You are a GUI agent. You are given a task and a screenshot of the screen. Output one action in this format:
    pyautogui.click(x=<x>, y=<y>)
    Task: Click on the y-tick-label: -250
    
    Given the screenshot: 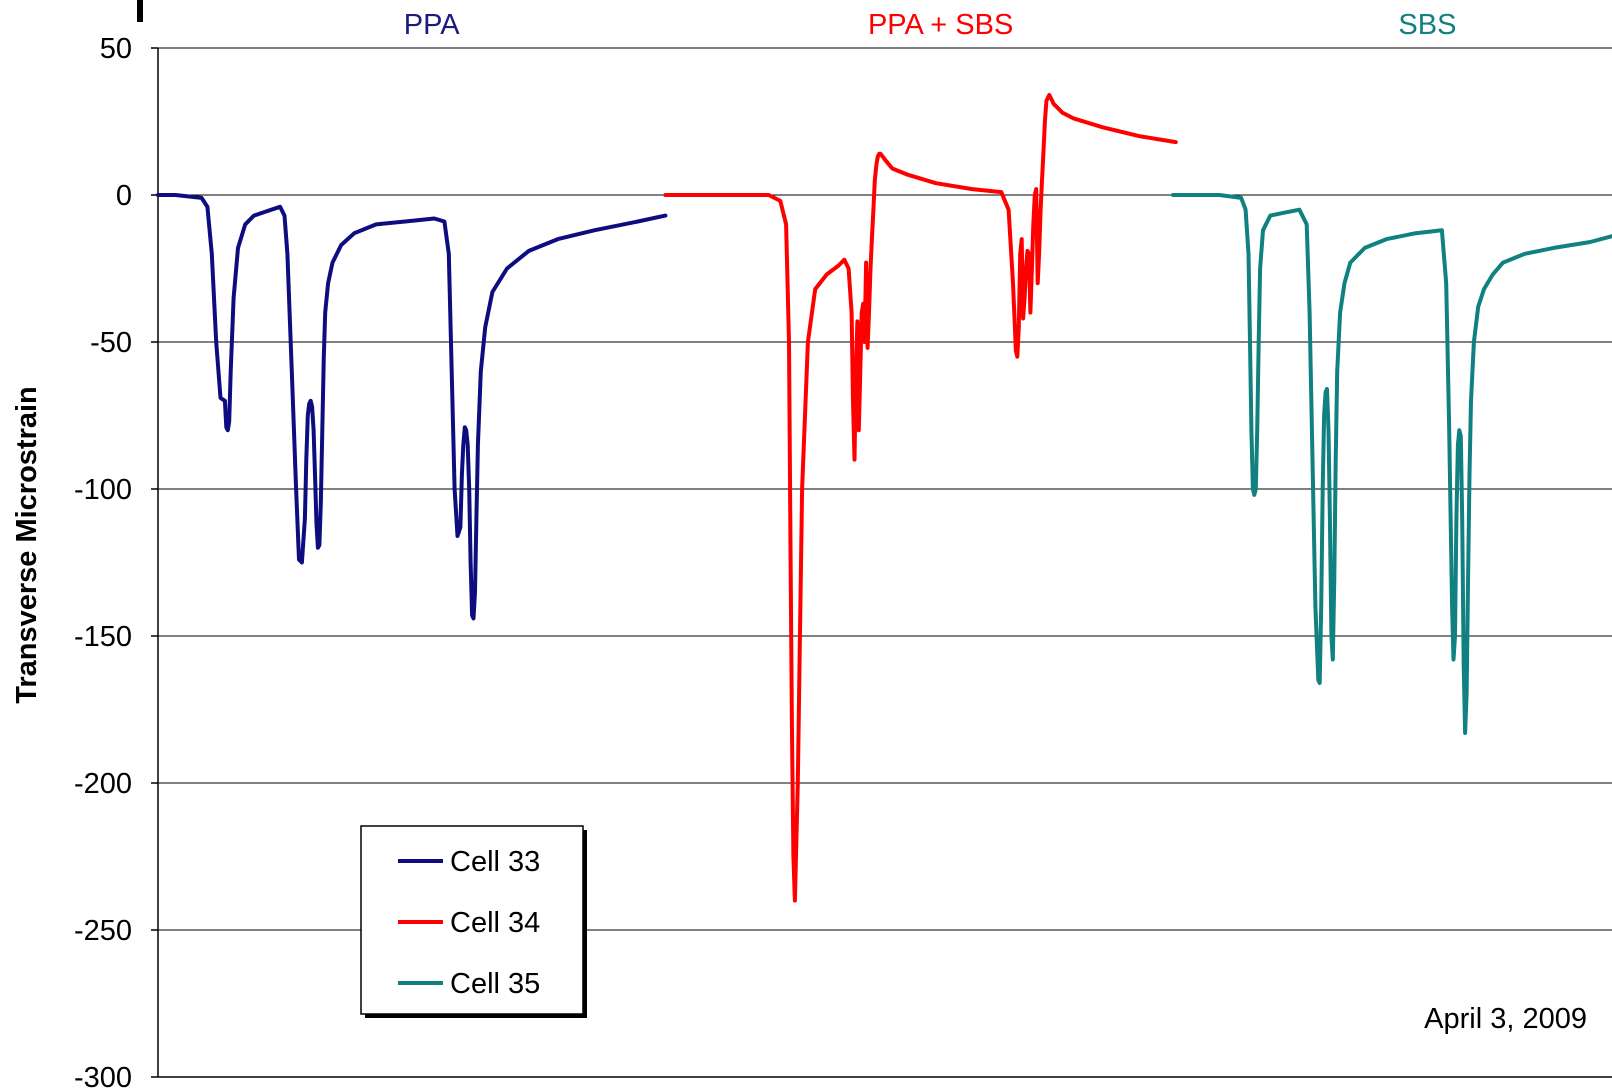 What is the action you would take?
    pyautogui.click(x=103, y=931)
    